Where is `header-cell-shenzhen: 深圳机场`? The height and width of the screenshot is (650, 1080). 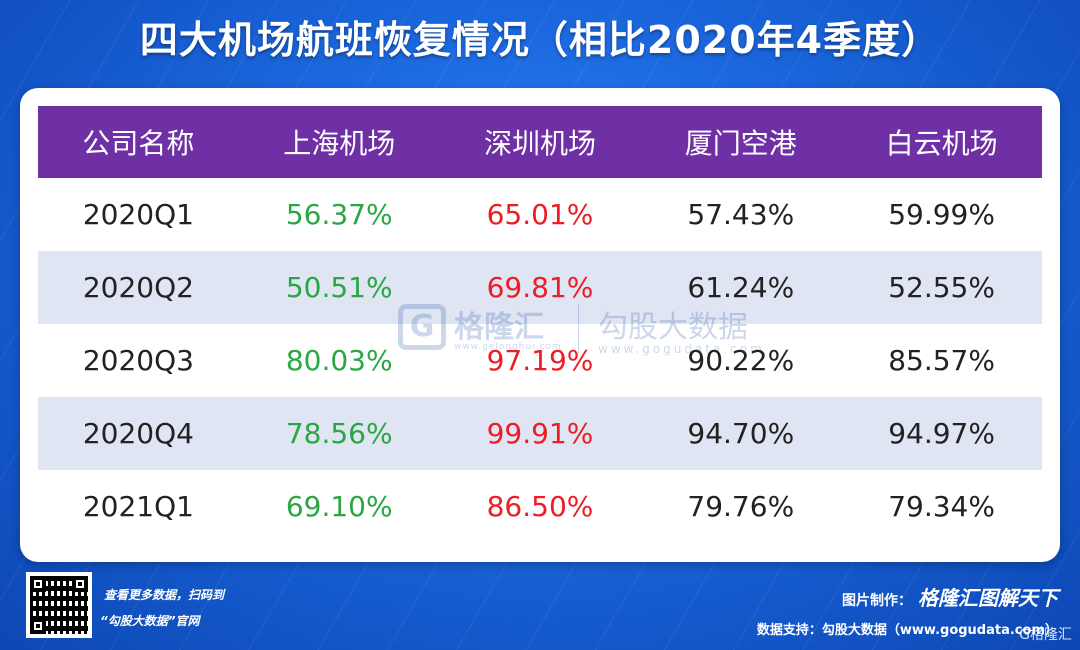
header-cell-shenzhen: 深圳机场 is located at coordinates (540, 142).